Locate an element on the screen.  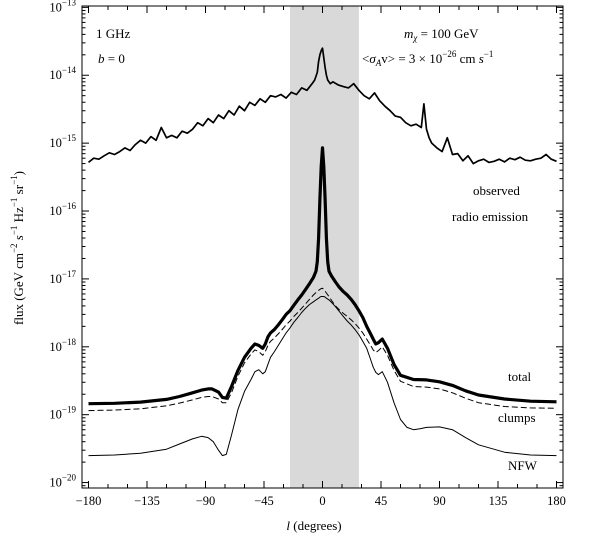
y-axis-exp-c: −1 is located at coordinates (14, 203).